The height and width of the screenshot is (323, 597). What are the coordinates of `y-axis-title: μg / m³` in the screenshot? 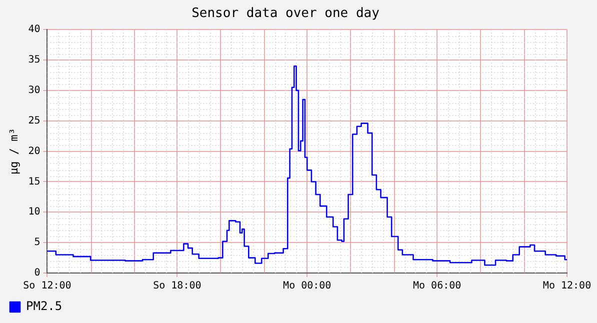 It's located at (13, 151).